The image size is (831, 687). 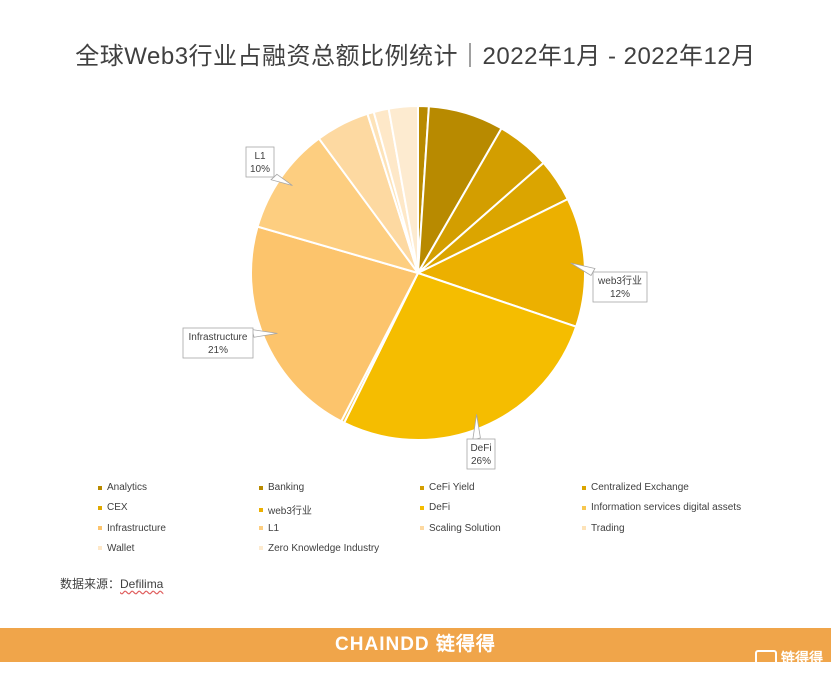 I want to click on legend-label: L1, so click(x=274, y=528).